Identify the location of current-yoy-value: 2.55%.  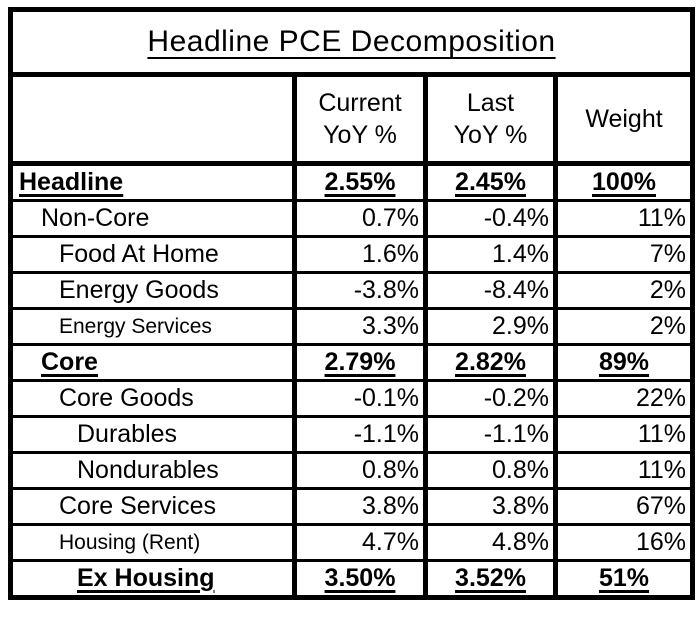
(359, 182).